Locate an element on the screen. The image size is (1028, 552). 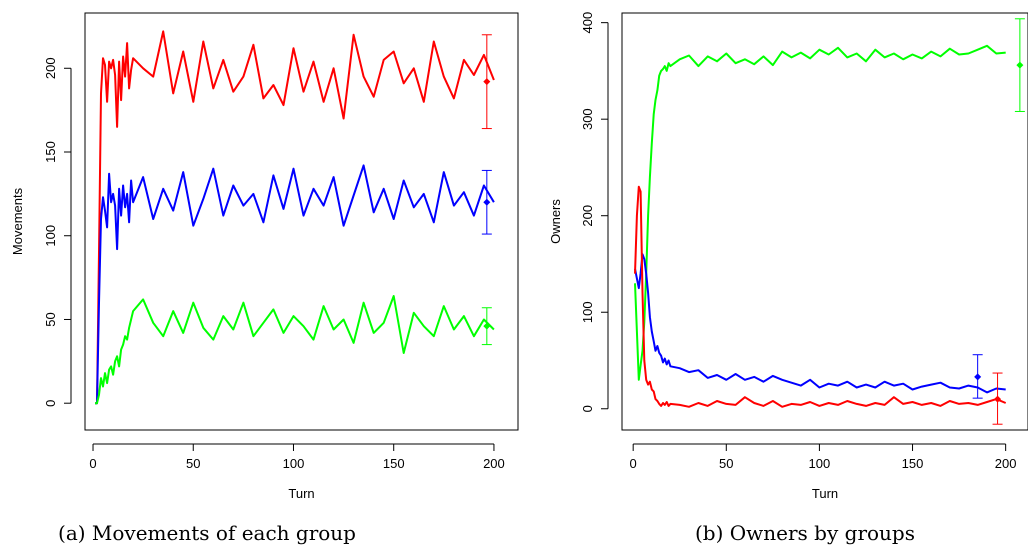
y-axis: 0 50 100 150 200 Movements is located at coordinates (41, 232).